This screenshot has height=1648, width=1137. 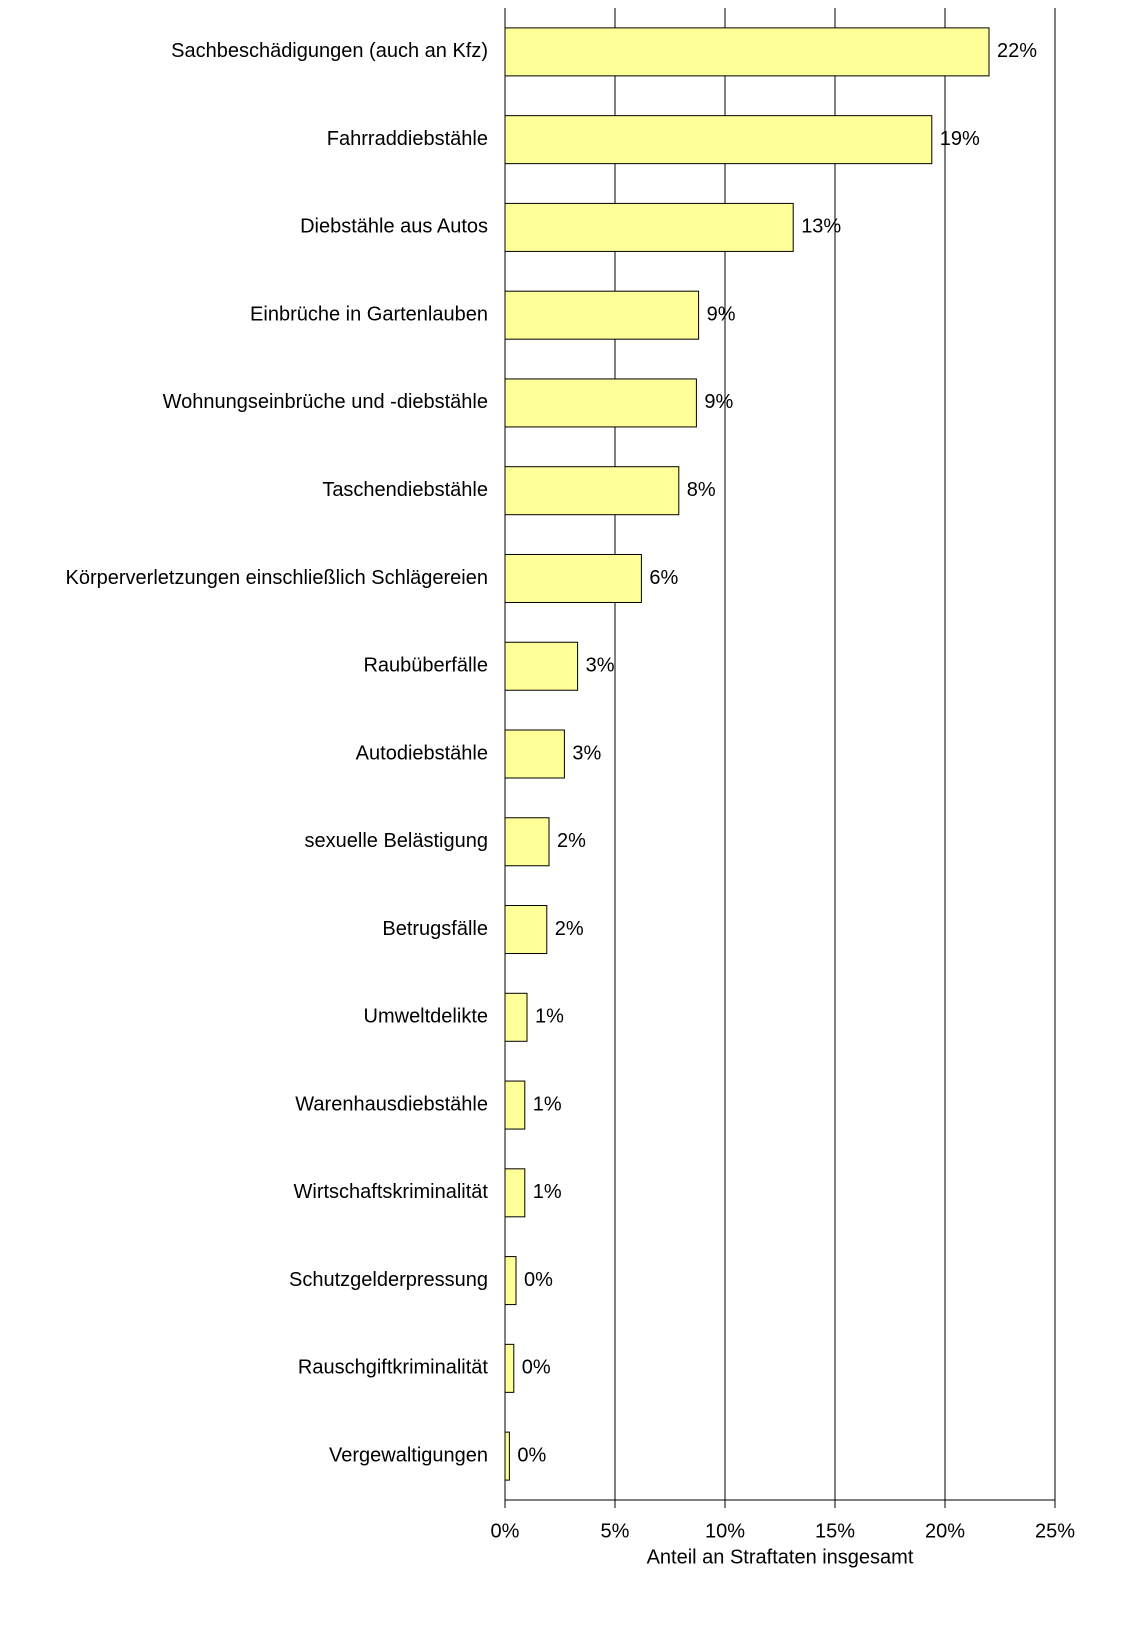 I want to click on y-tick-label: sexuelle Belästigung, so click(x=396, y=841).